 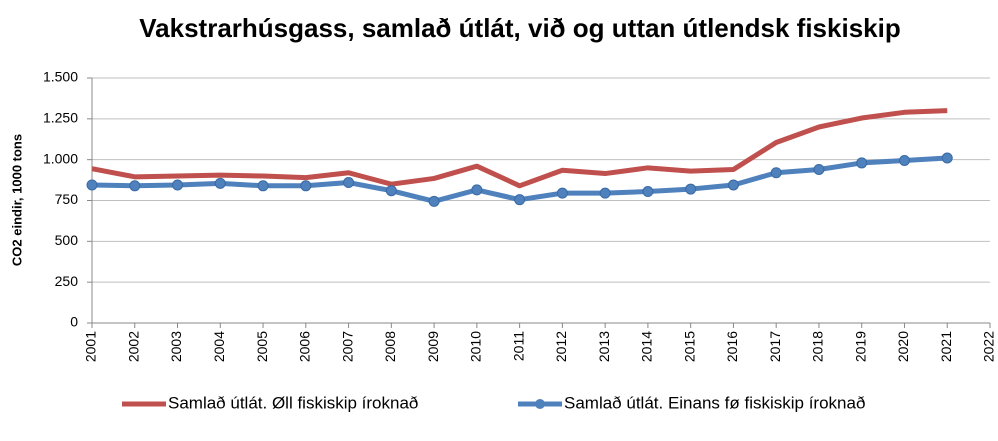 I want to click on x-tick-label: 2021, so click(x=946, y=346).